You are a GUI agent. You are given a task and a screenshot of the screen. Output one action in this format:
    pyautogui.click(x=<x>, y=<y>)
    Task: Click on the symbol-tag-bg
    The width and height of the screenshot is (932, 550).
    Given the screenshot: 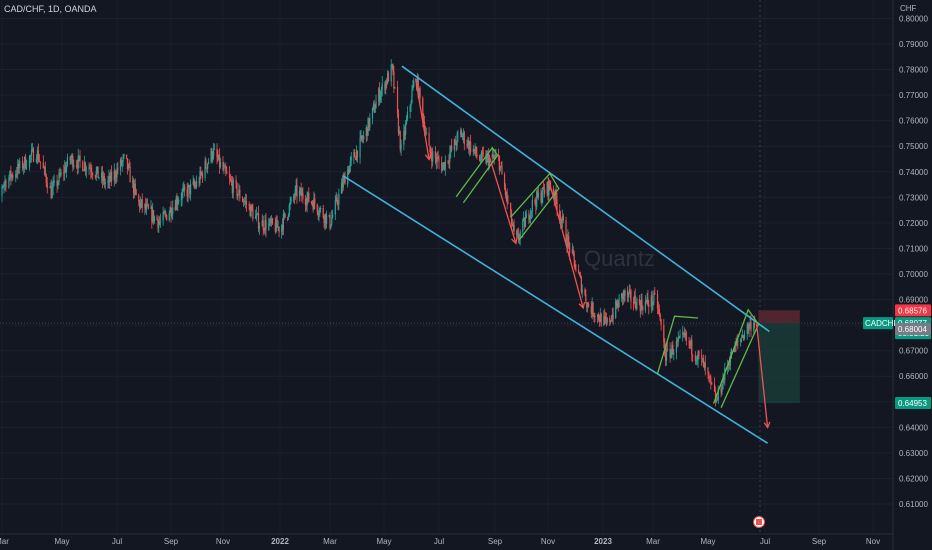 What is the action you would take?
    pyautogui.click(x=878, y=323)
    